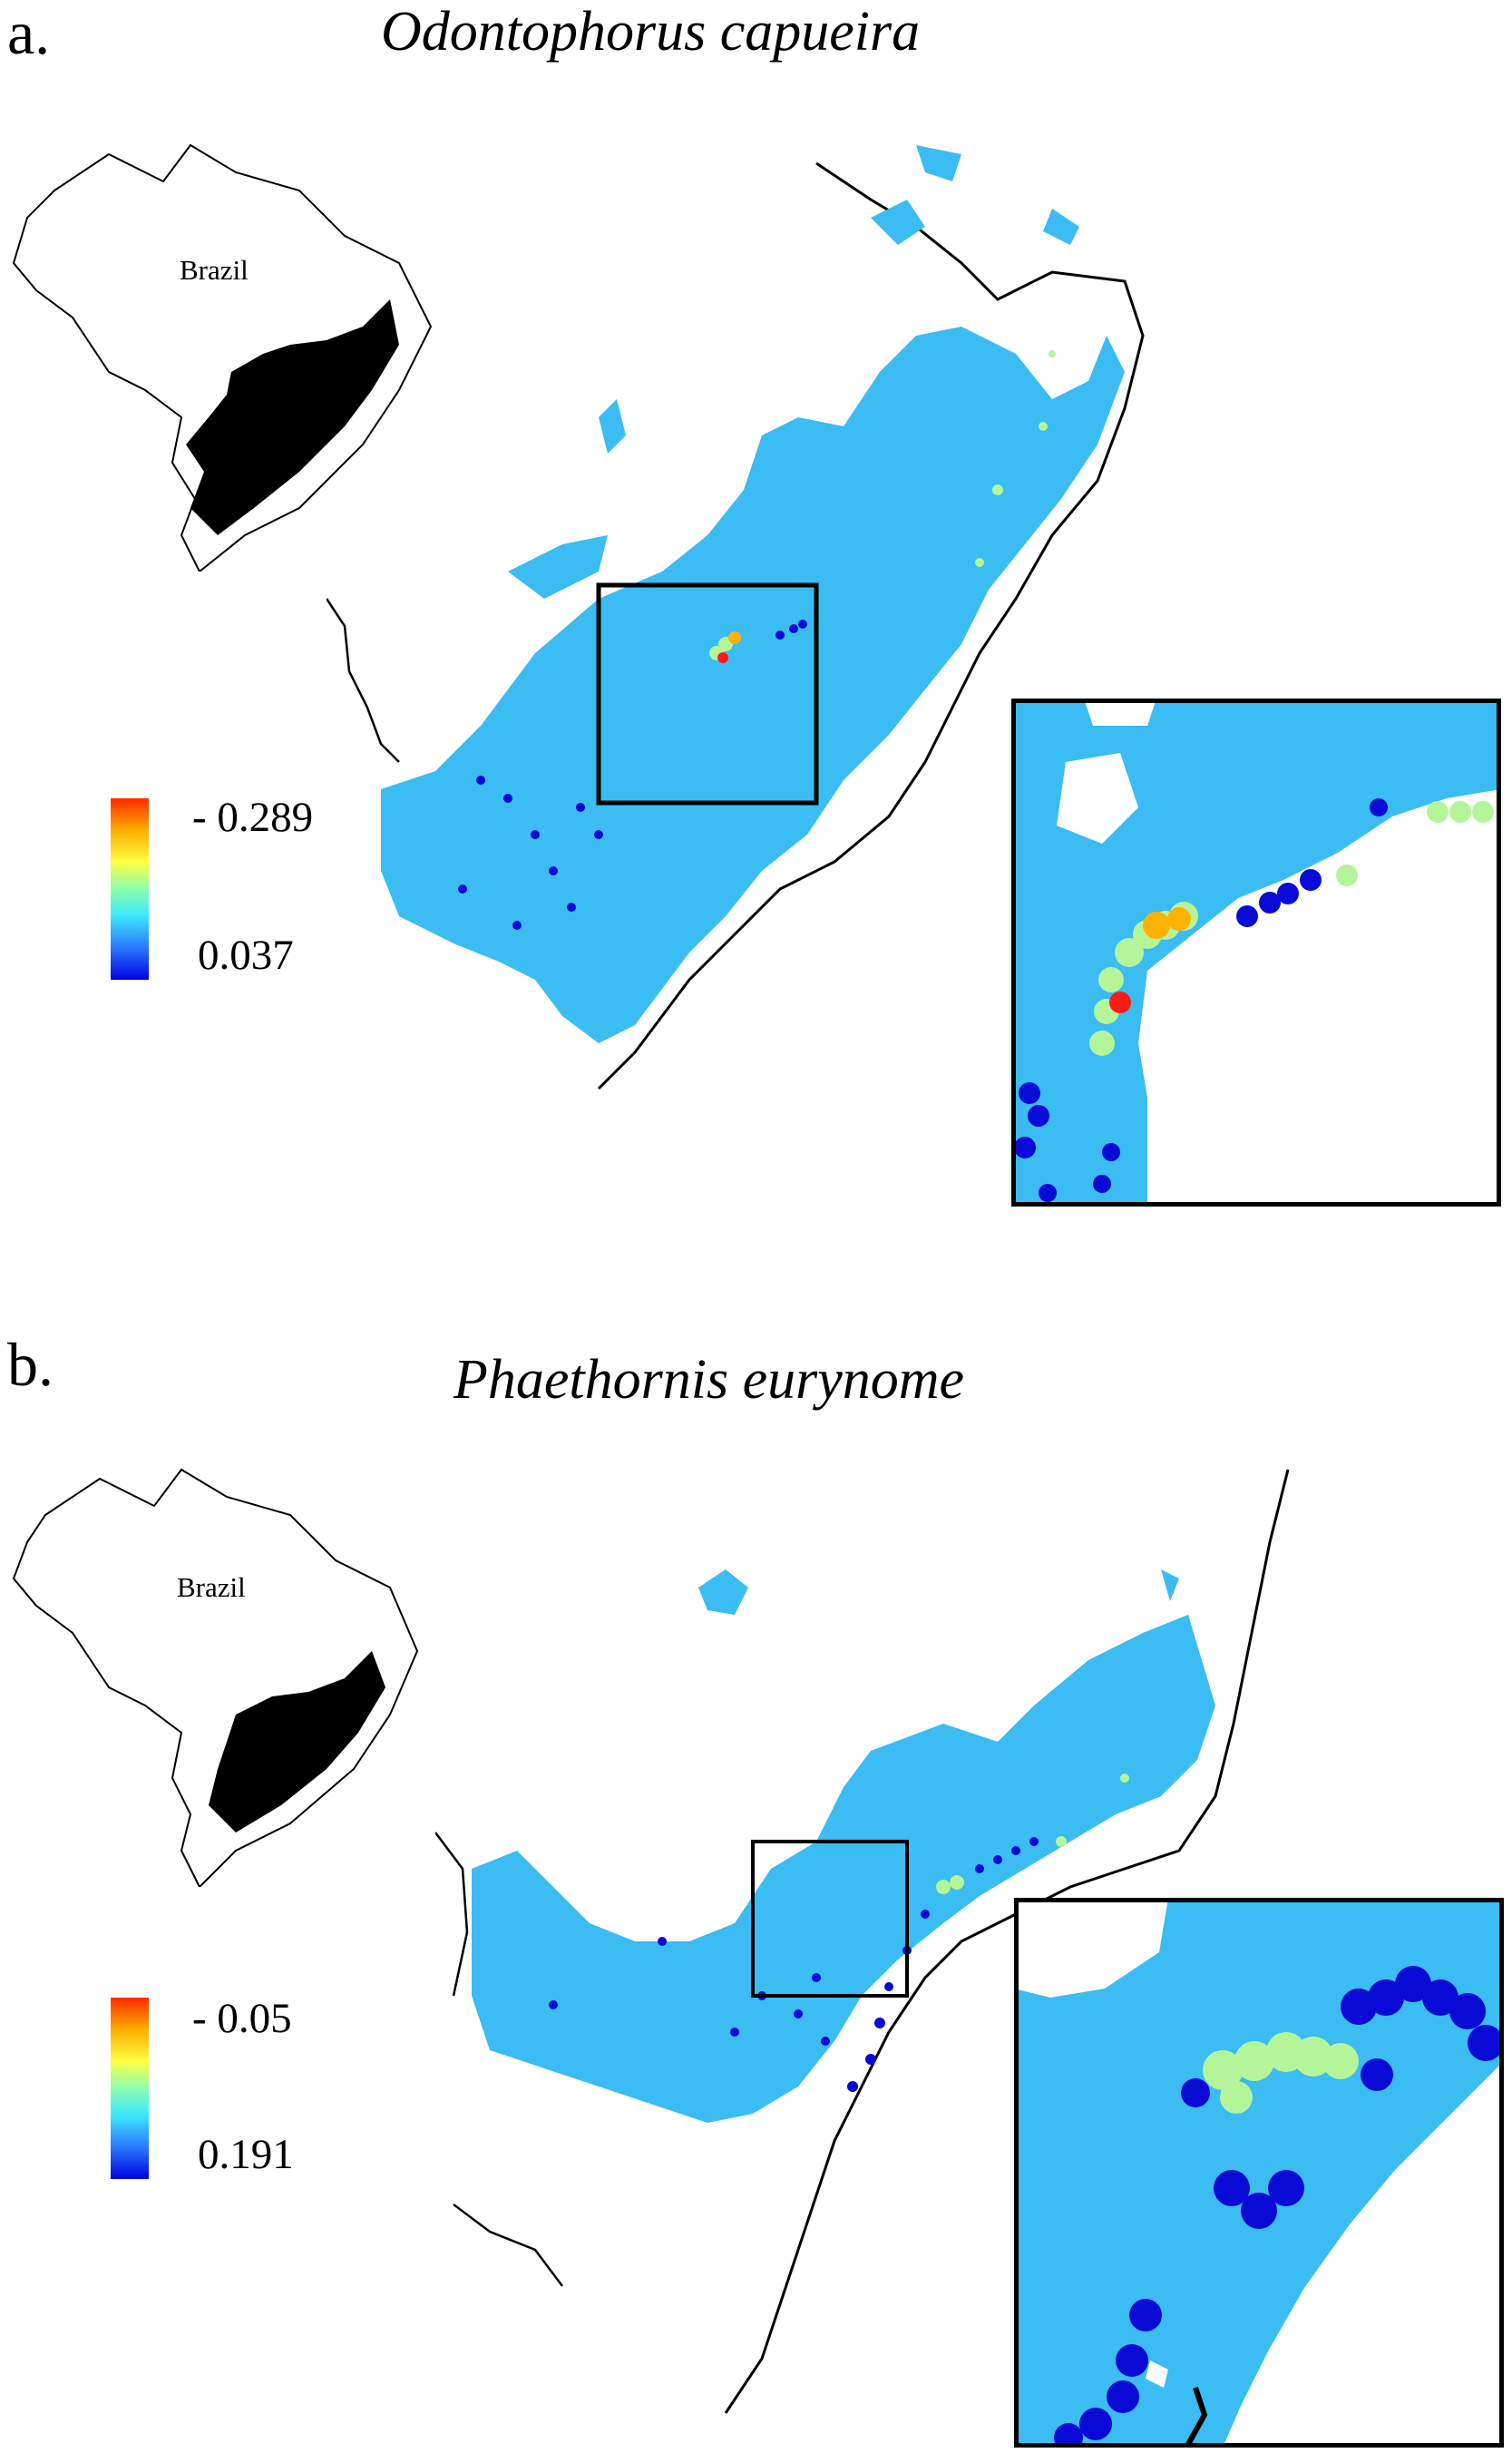 The height and width of the screenshot is (2453, 1512). Describe the element at coordinates (242, 2018) in the screenshot. I see `scale-max-label: - 0.05` at that location.